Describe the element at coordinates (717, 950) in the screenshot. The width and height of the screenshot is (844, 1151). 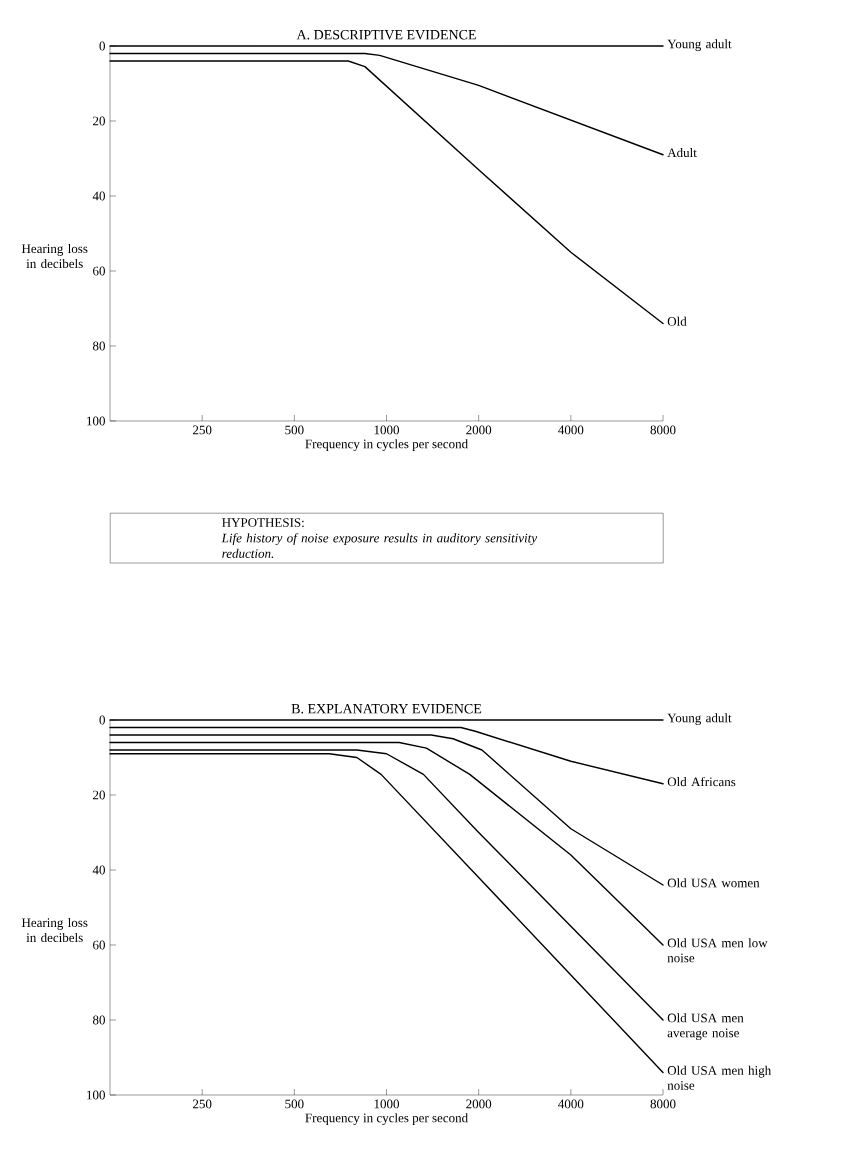
I see `series-label: Old USA men low noise` at that location.